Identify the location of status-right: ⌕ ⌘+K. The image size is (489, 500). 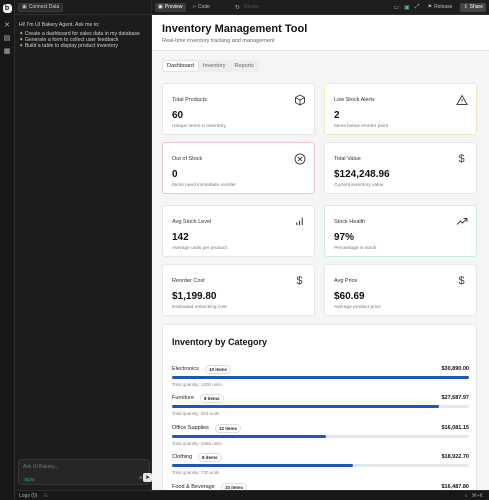
(477, 496).